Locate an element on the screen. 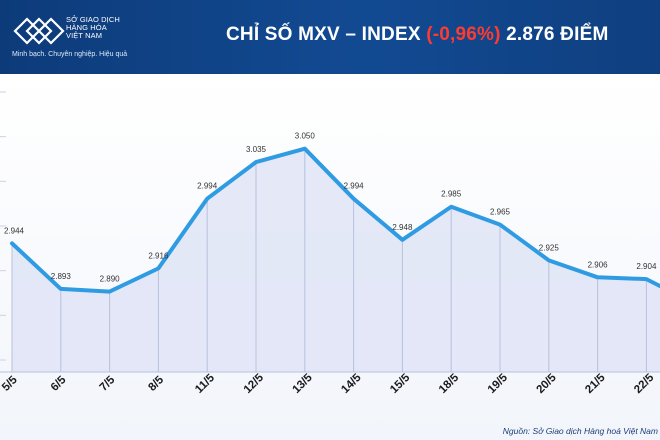 This screenshot has height=440, width=660. x-tick-label: 5/5 is located at coordinates (10, 384).